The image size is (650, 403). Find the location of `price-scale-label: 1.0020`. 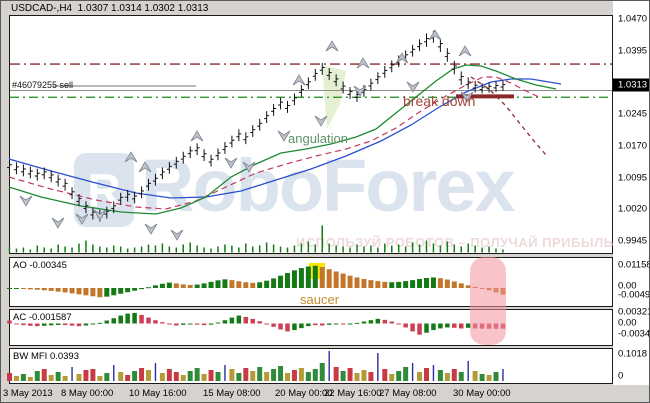

price-scale-label: 1.0020 is located at coordinates (633, 209).